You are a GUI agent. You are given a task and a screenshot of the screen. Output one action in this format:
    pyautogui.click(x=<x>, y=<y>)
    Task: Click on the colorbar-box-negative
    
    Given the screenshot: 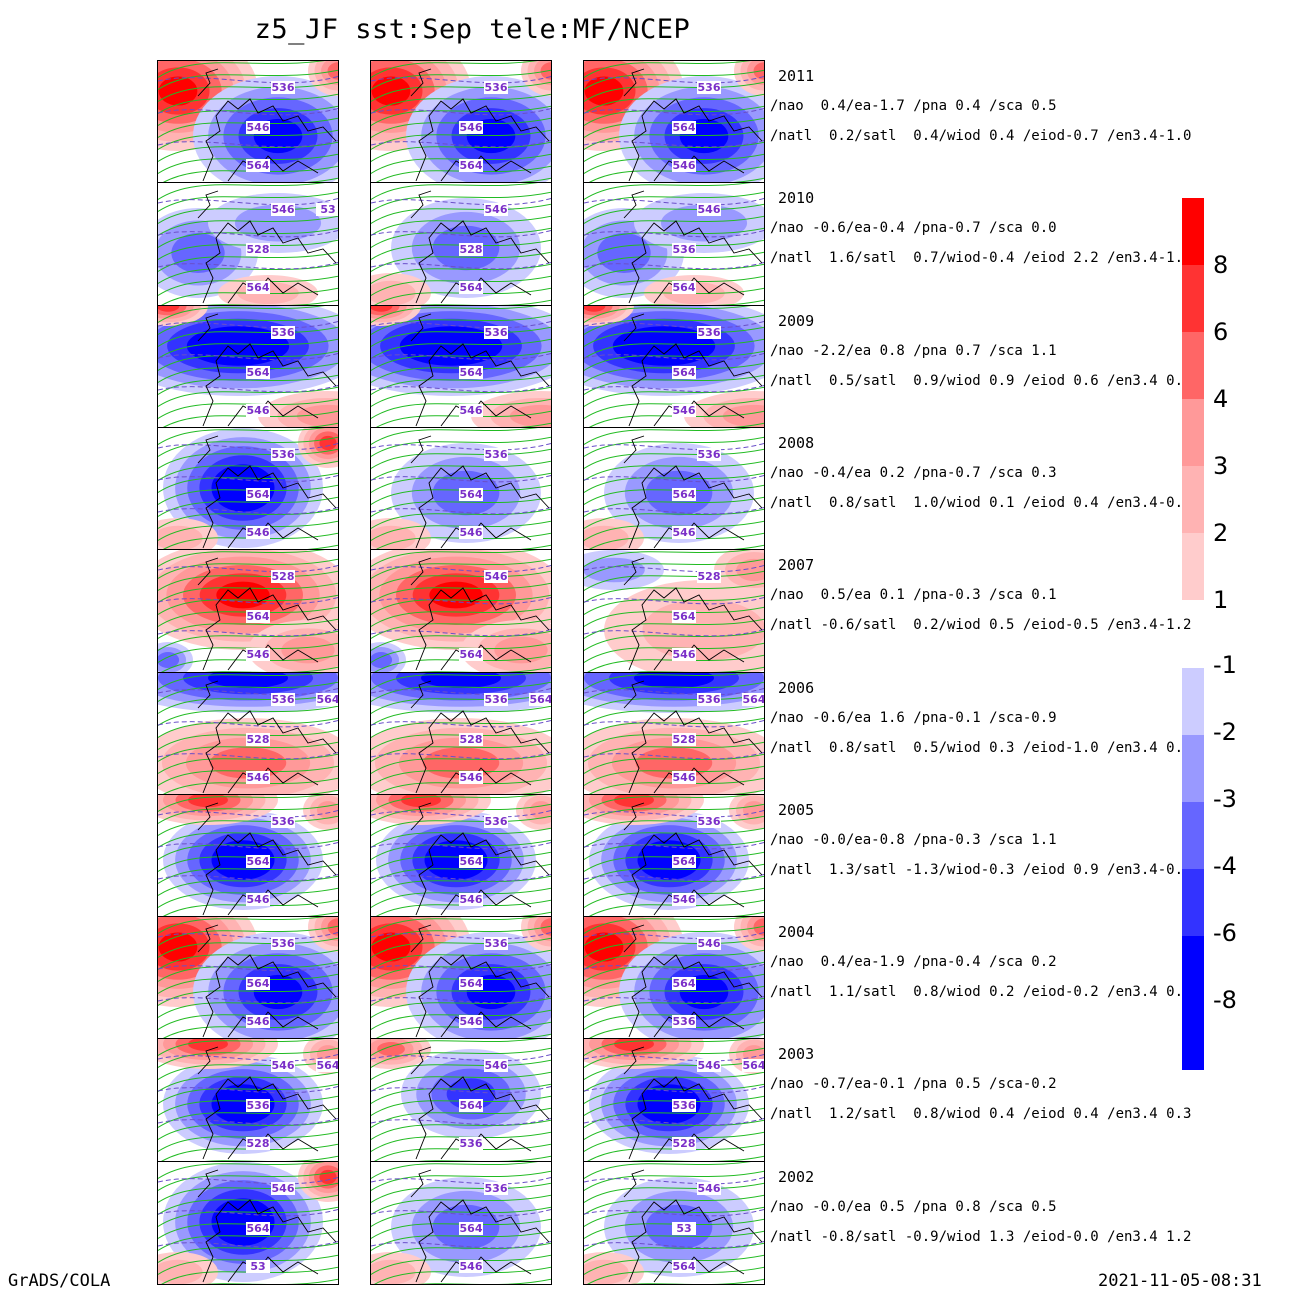 What is the action you would take?
    pyautogui.click(x=1193, y=835)
    